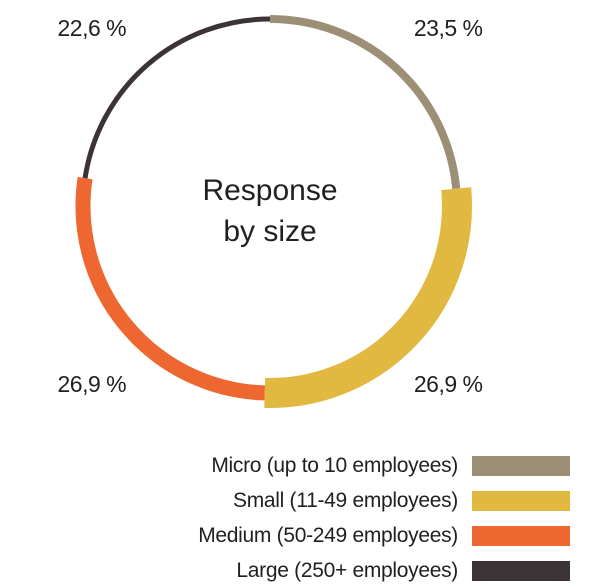 This screenshot has height=588, width=592. What do you see at coordinates (347, 570) in the screenshot?
I see `legend-label-large: Large (250+ employees)` at bounding box center [347, 570].